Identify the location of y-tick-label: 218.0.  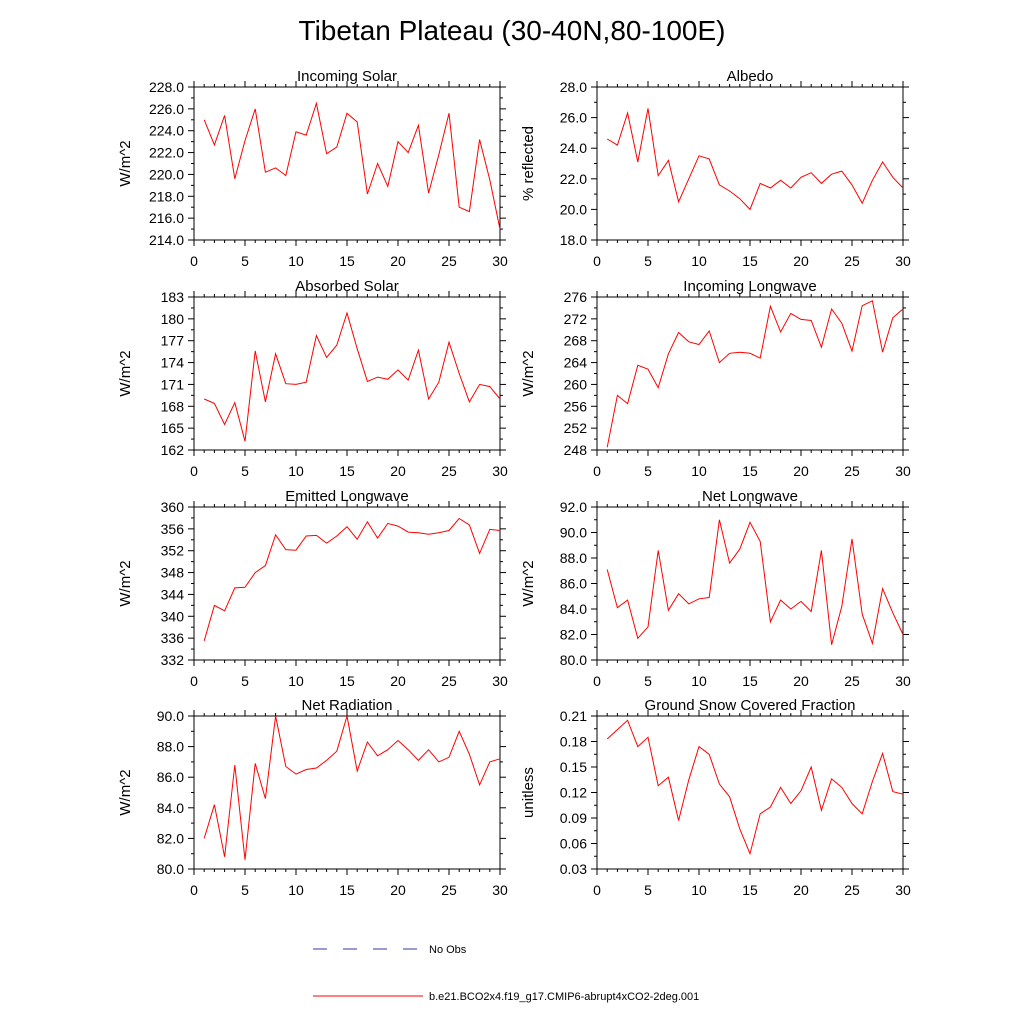
(166, 196).